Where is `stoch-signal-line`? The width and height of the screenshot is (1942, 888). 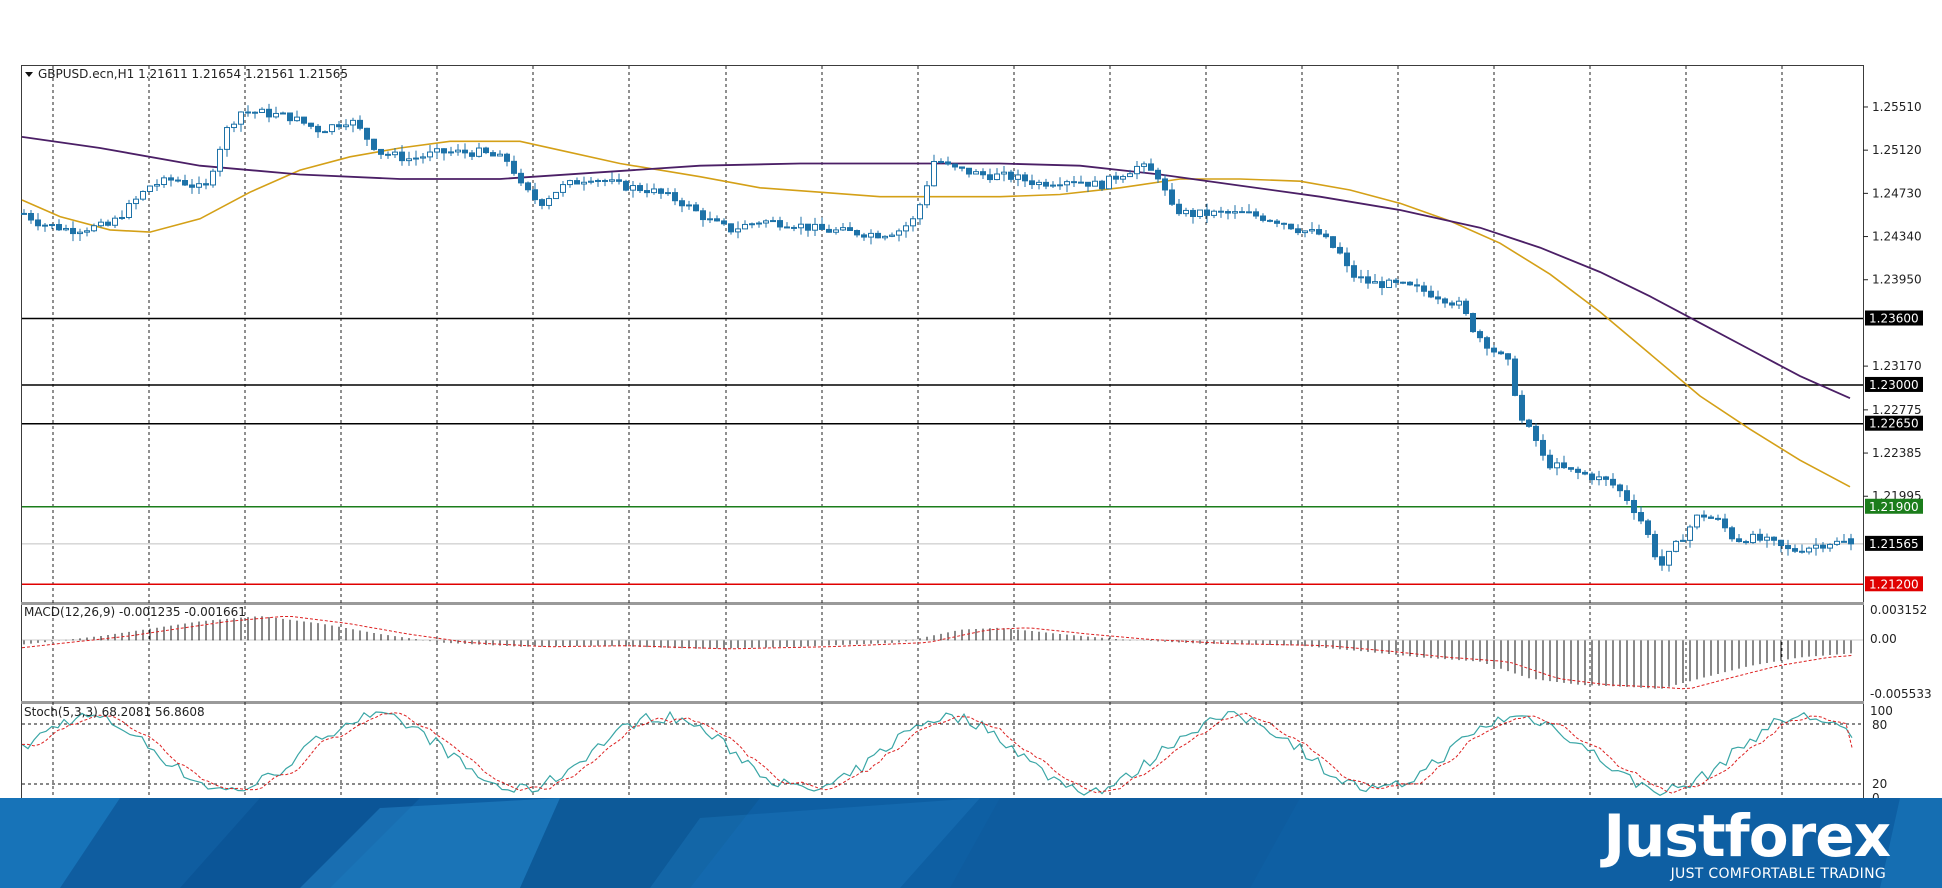
stoch-signal-line is located at coordinates (937, 753).